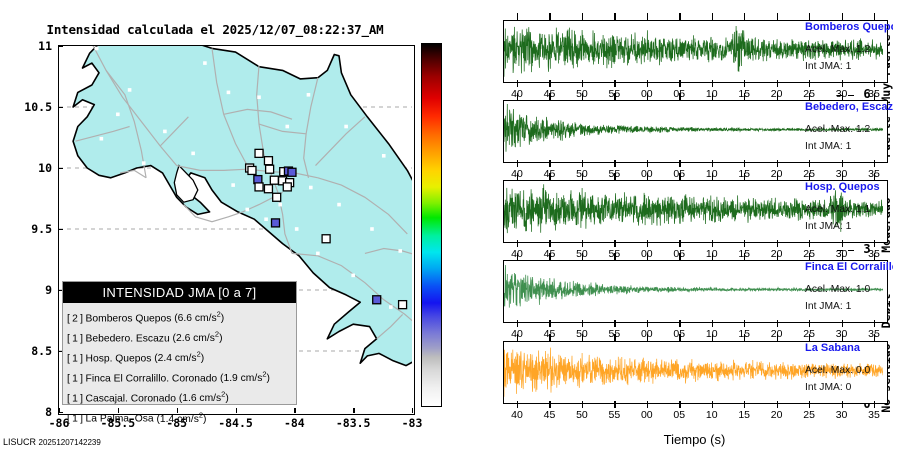  I want to click on trace-xlabel: 00, so click(646, 415).